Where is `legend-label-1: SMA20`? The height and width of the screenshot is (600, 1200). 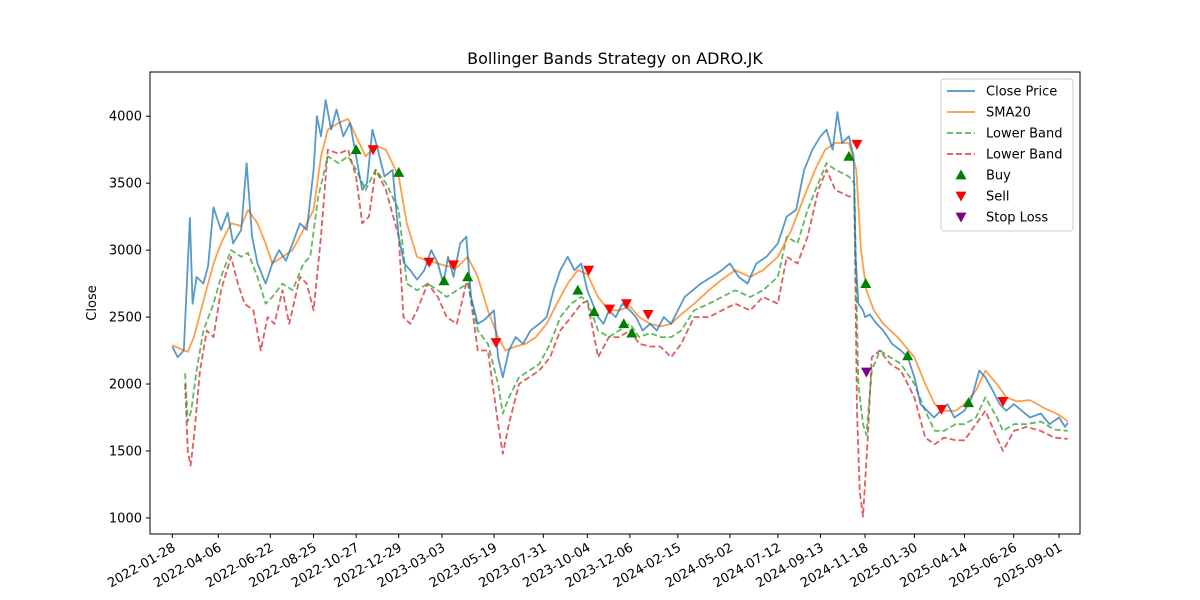
legend-label-1: SMA20 is located at coordinates (1008, 113).